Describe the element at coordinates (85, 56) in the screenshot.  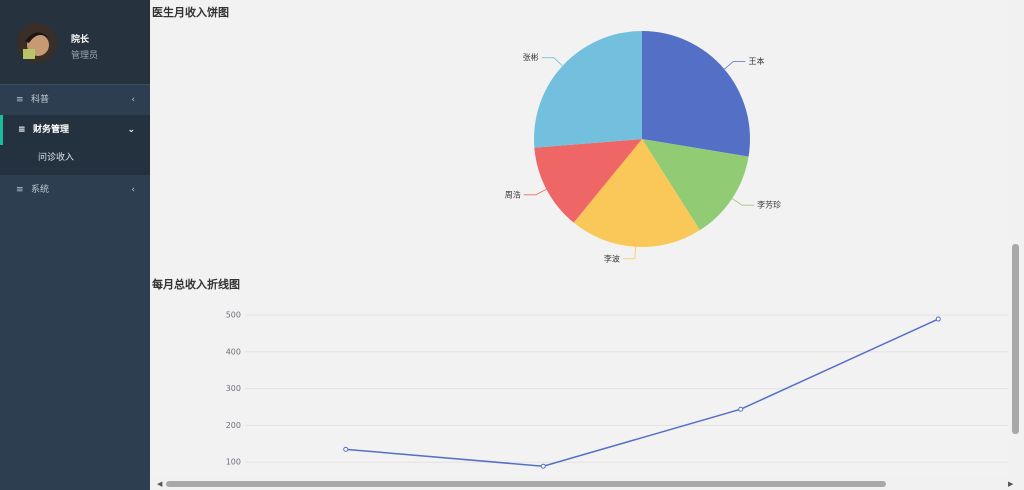
I see `user-role: 管理员` at that location.